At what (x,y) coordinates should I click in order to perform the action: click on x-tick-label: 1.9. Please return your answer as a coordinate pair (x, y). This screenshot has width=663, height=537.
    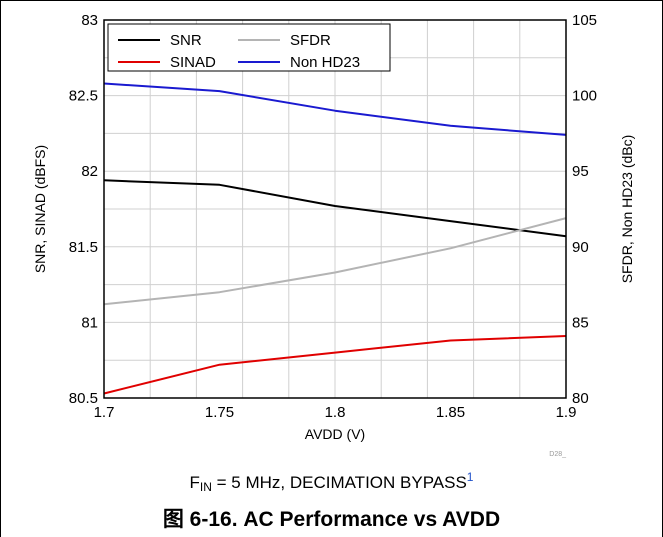
    Looking at the image, I should click on (566, 412).